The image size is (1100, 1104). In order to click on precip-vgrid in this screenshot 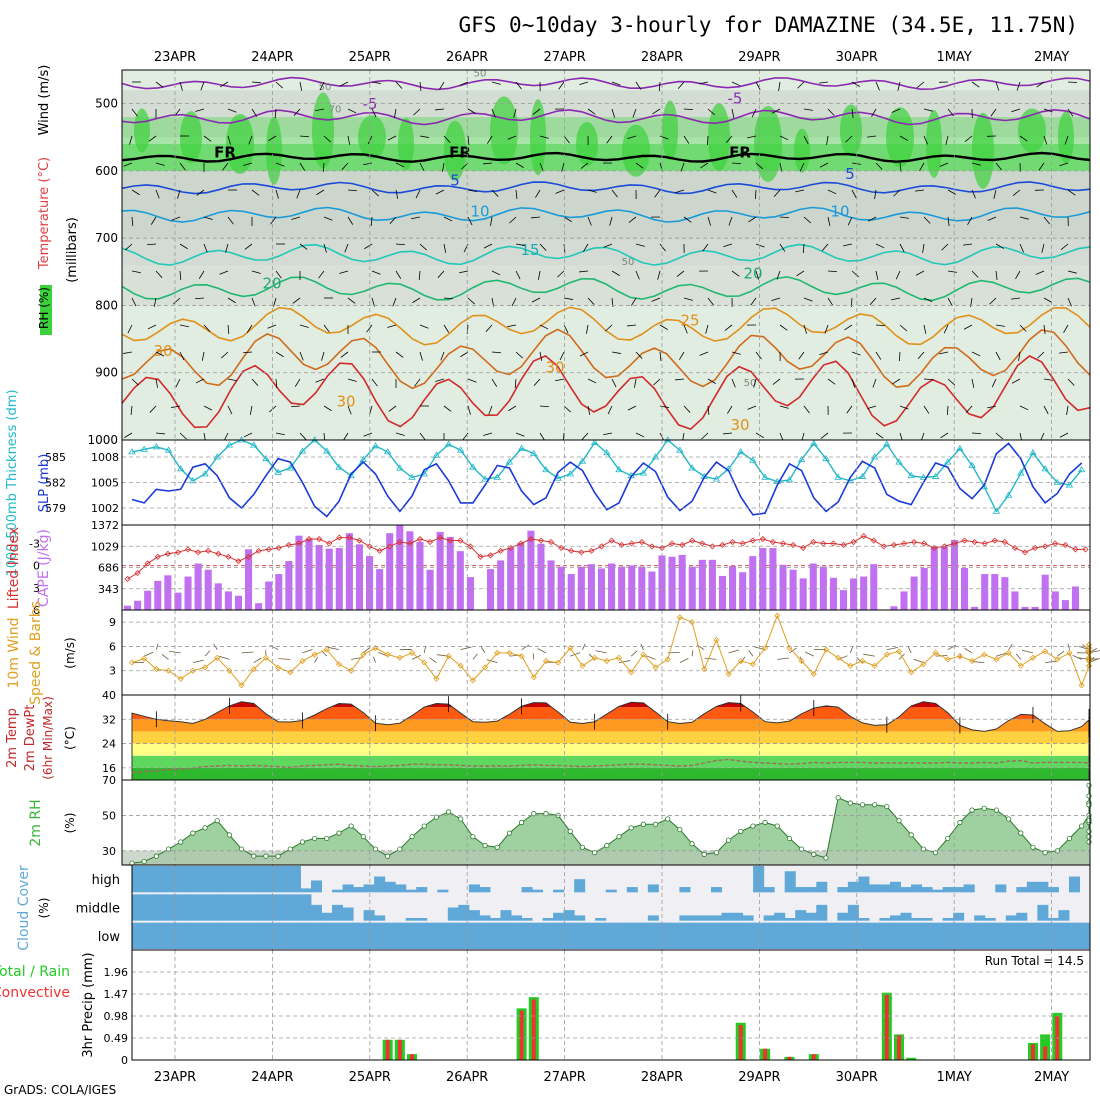, I will do `click(613, 1005)`.